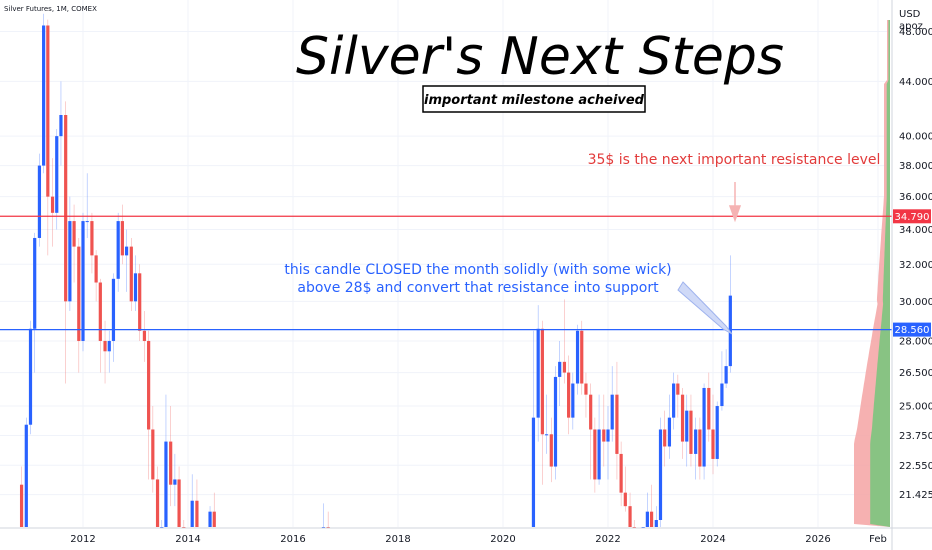 The height and width of the screenshot is (550, 932). What do you see at coordinates (915, 197) in the screenshot?
I see `y-tick-label: 36.000` at bounding box center [915, 197].